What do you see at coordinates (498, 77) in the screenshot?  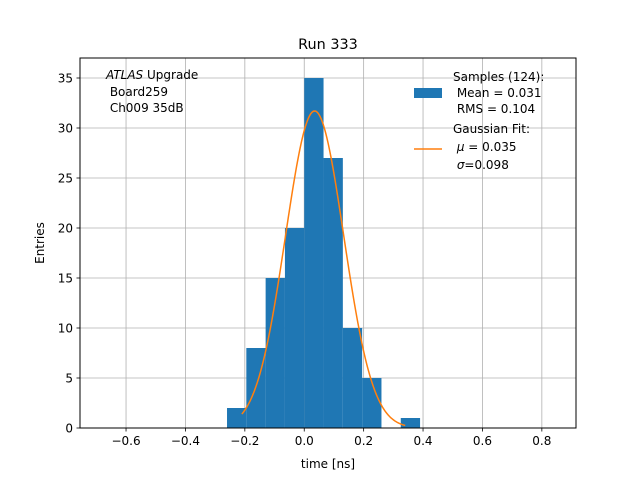 I see `legend-samples-line: Samples (124):` at bounding box center [498, 77].